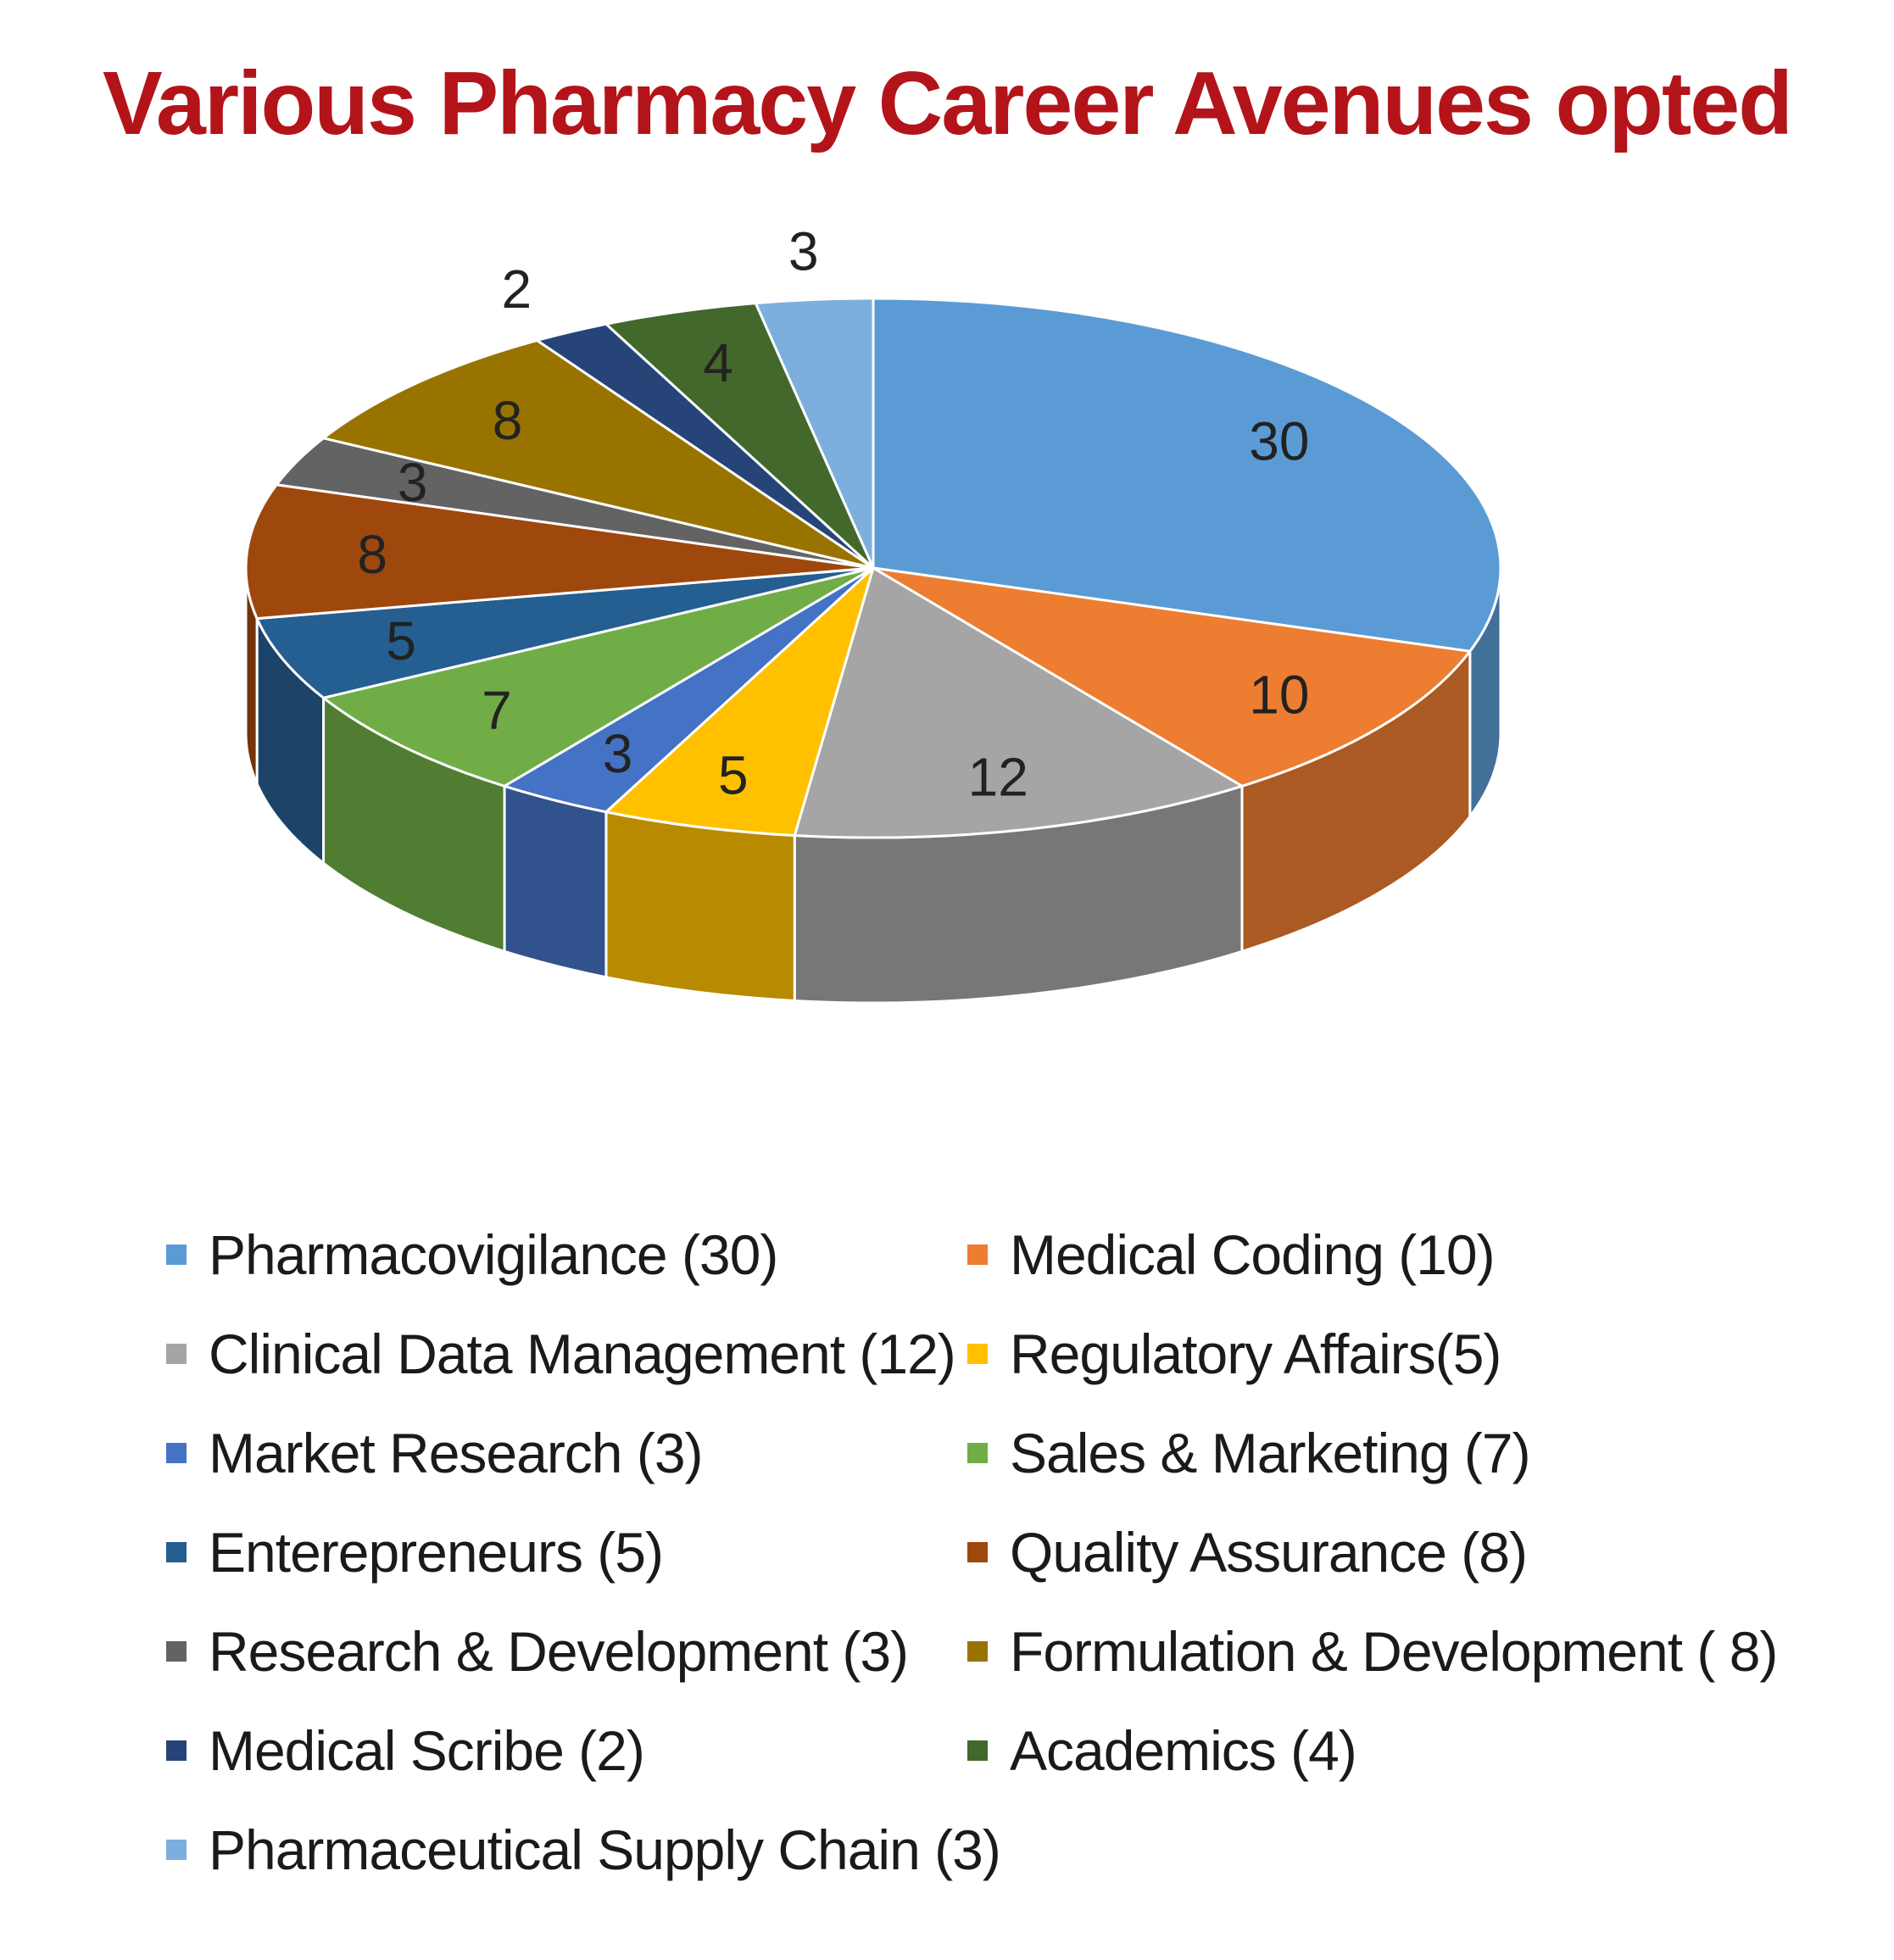 The width and height of the screenshot is (1894, 1960). I want to click on data-label-10: 2, so click(517, 289).